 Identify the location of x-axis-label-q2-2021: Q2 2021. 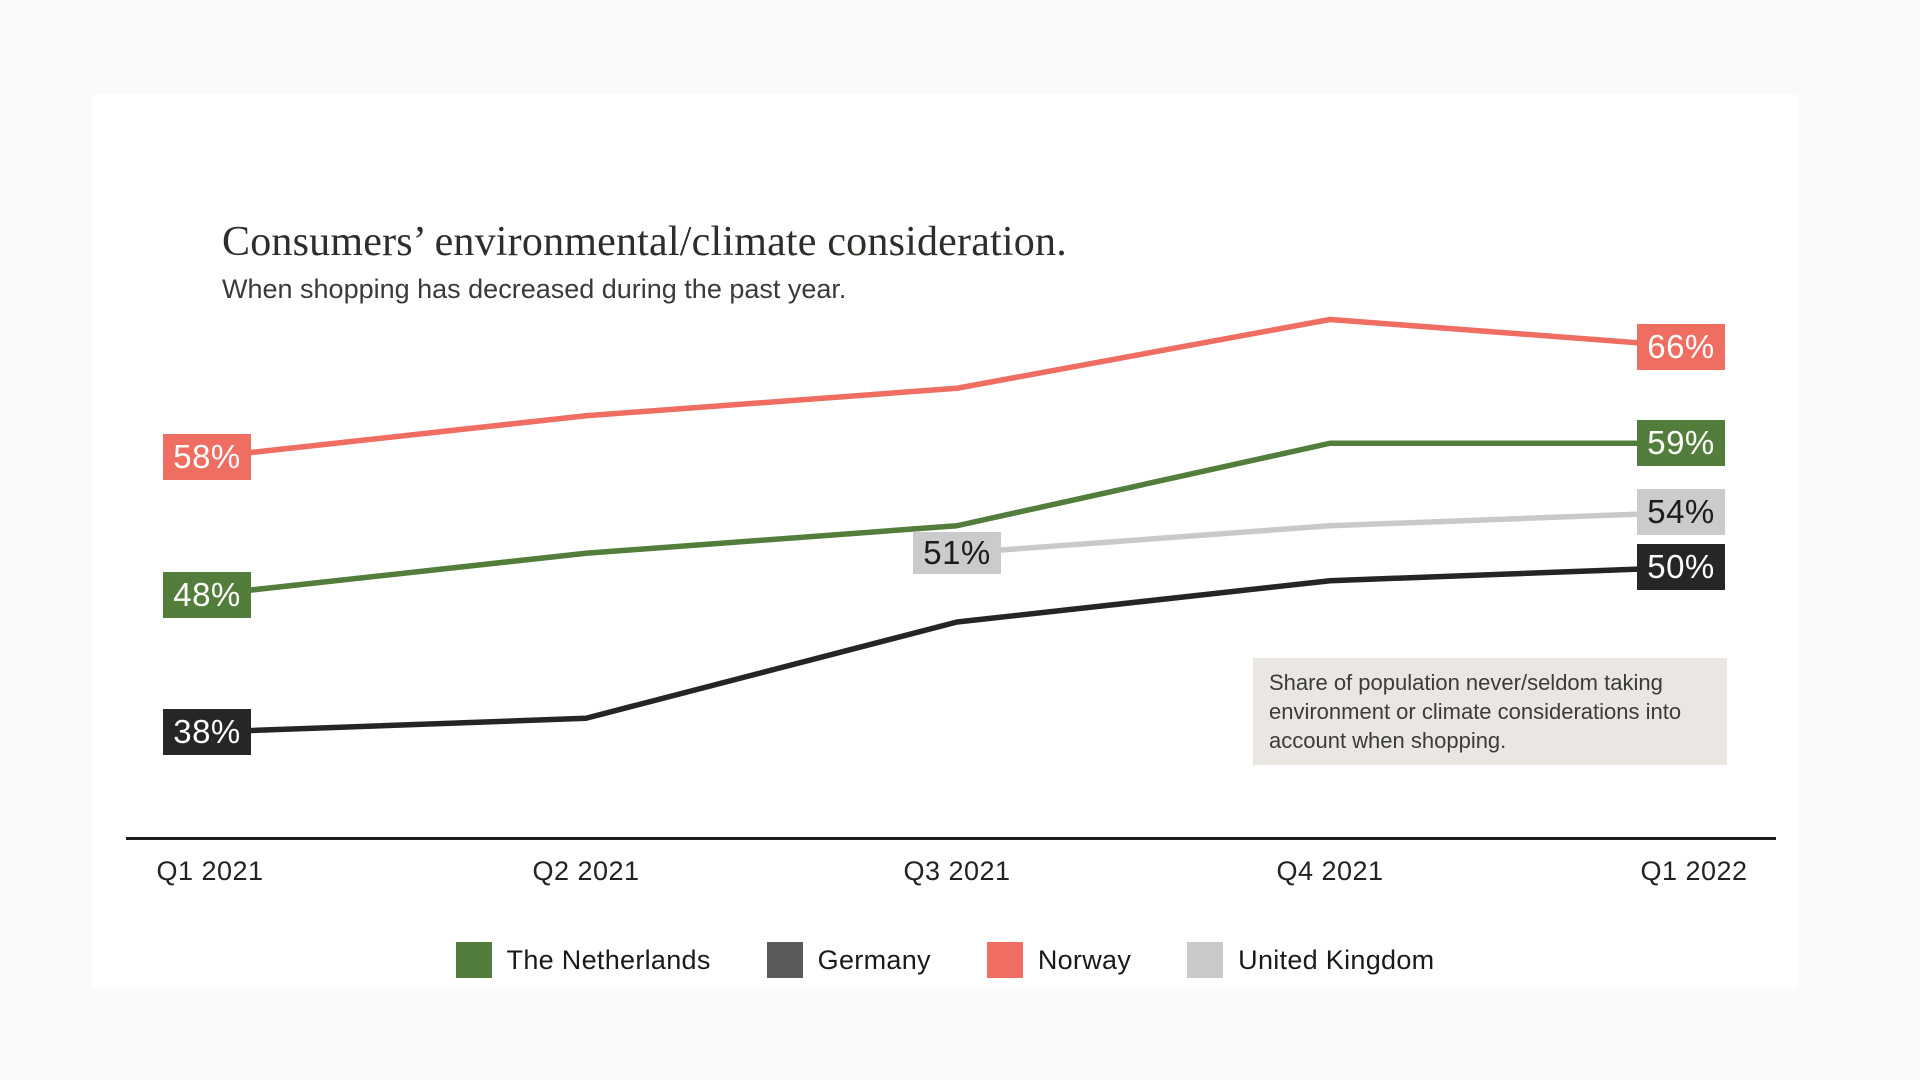
(586, 871).